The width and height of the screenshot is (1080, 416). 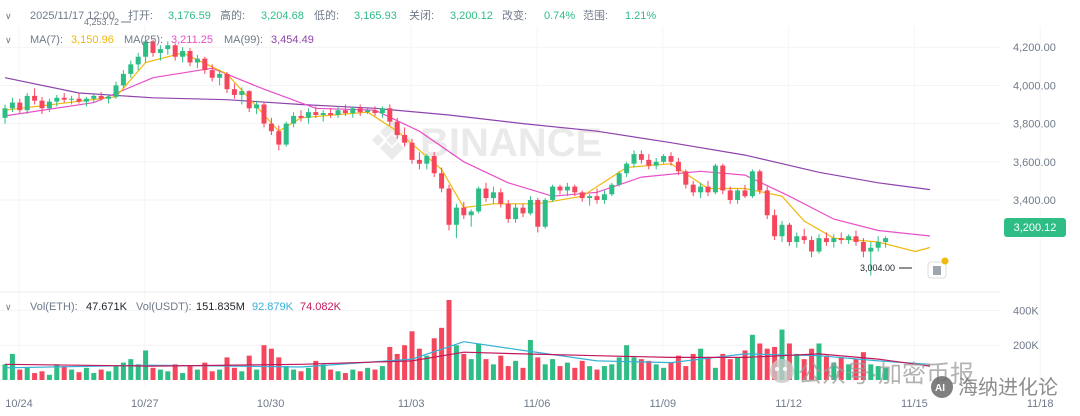 What do you see at coordinates (375, 16) in the screenshot?
I see `low-value: 3,165.93` at bounding box center [375, 16].